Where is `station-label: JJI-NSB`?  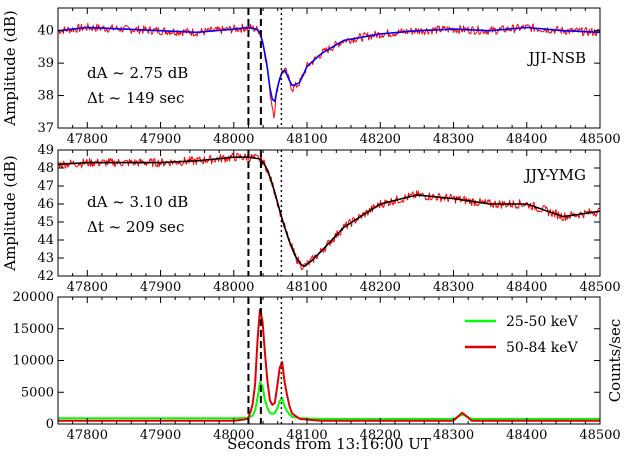 station-label: JJI-NSB is located at coordinates (556, 58).